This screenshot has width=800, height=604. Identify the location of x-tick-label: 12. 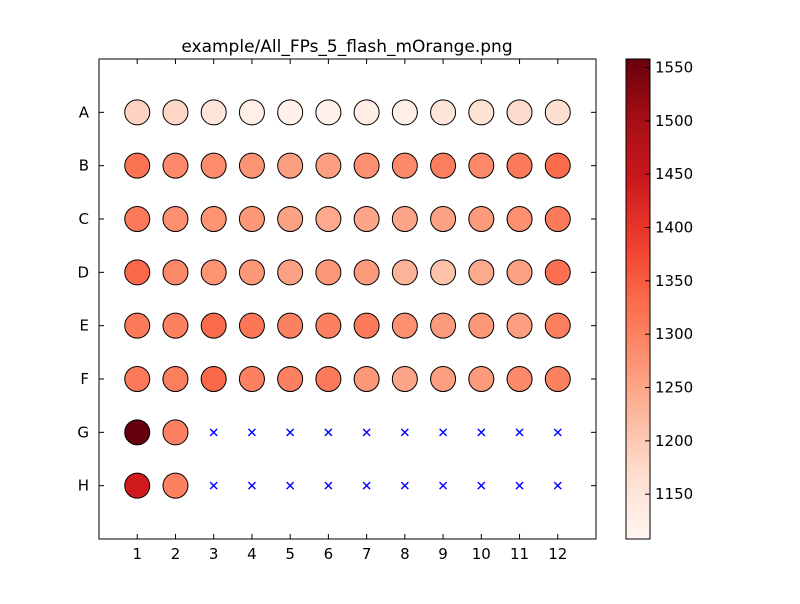
(557, 554).